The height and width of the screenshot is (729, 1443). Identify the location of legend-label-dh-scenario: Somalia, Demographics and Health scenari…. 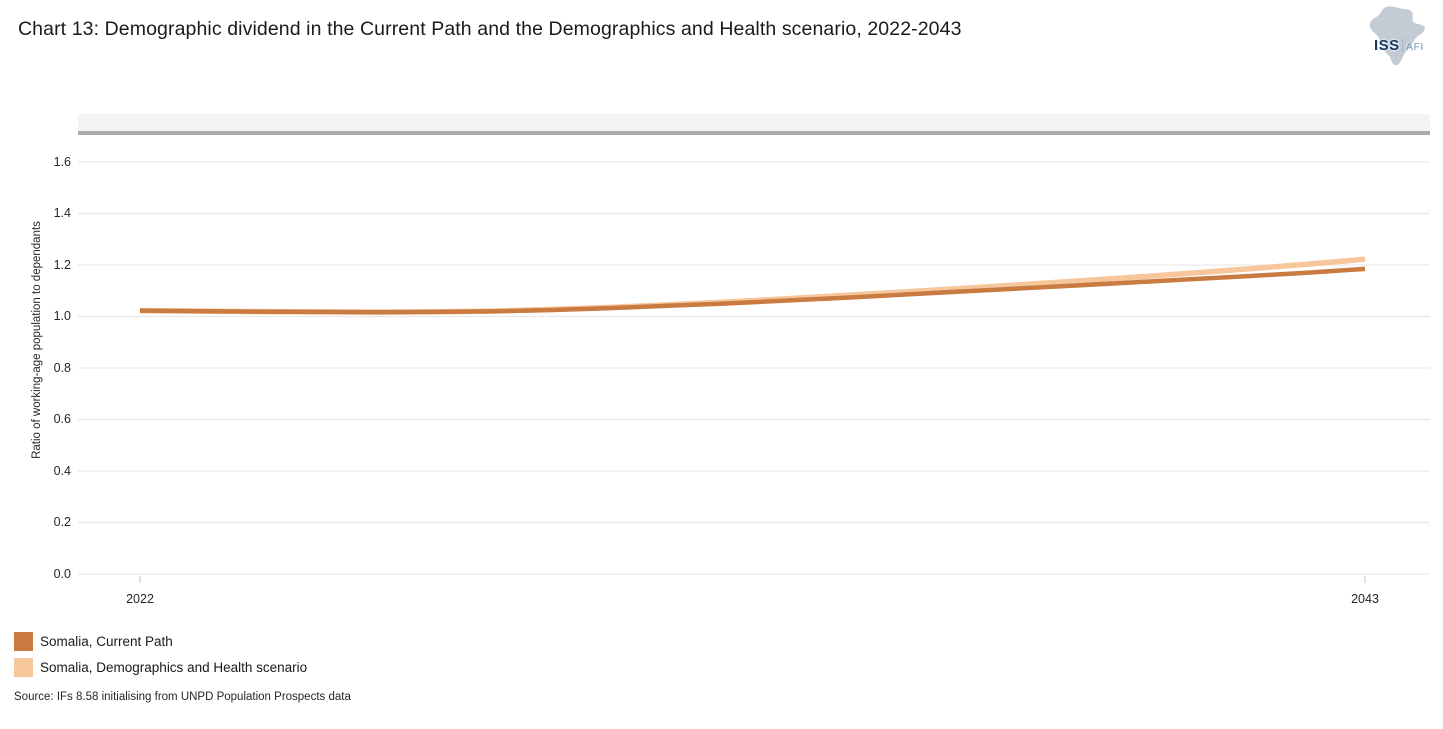
(174, 667).